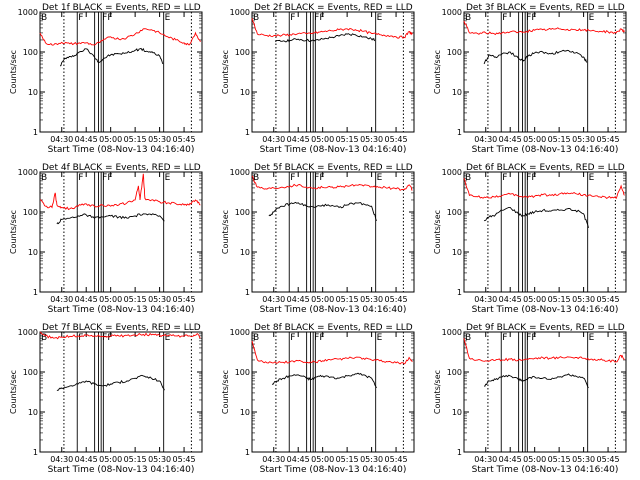  I want to click on panel-title: Det 2f BLACK = Events, RED = LLD, so click(333, 8).